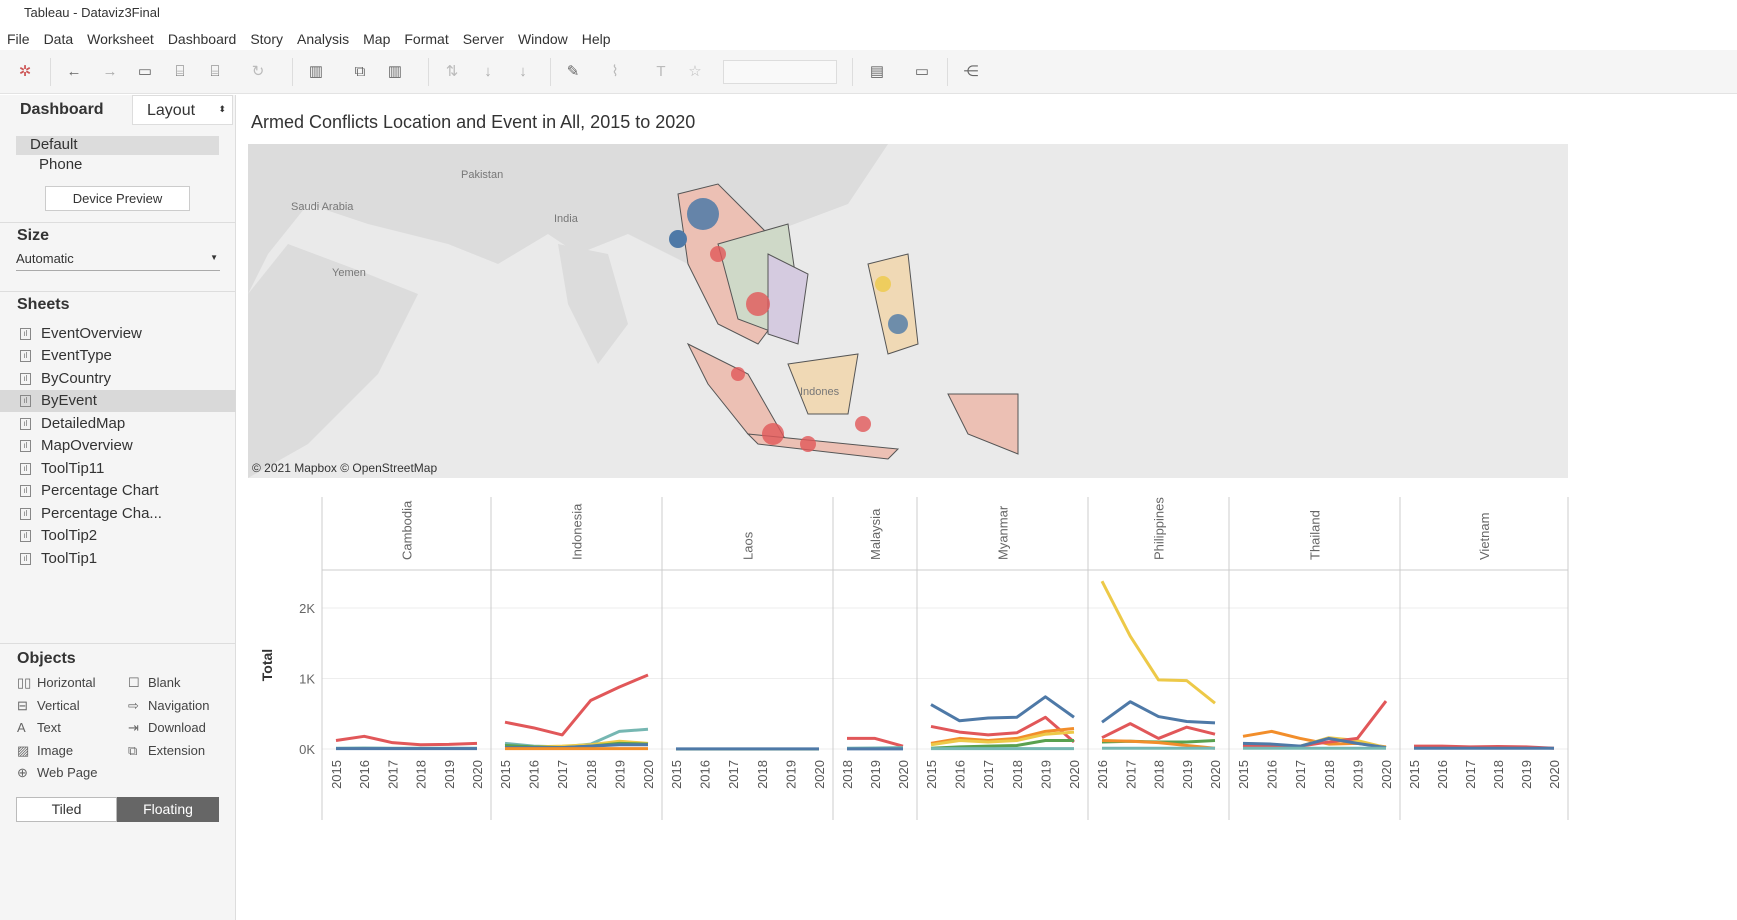 The image size is (1737, 920). What do you see at coordinates (118, 469) in the screenshot?
I see `sheet-item: ıl ToolTip11` at bounding box center [118, 469].